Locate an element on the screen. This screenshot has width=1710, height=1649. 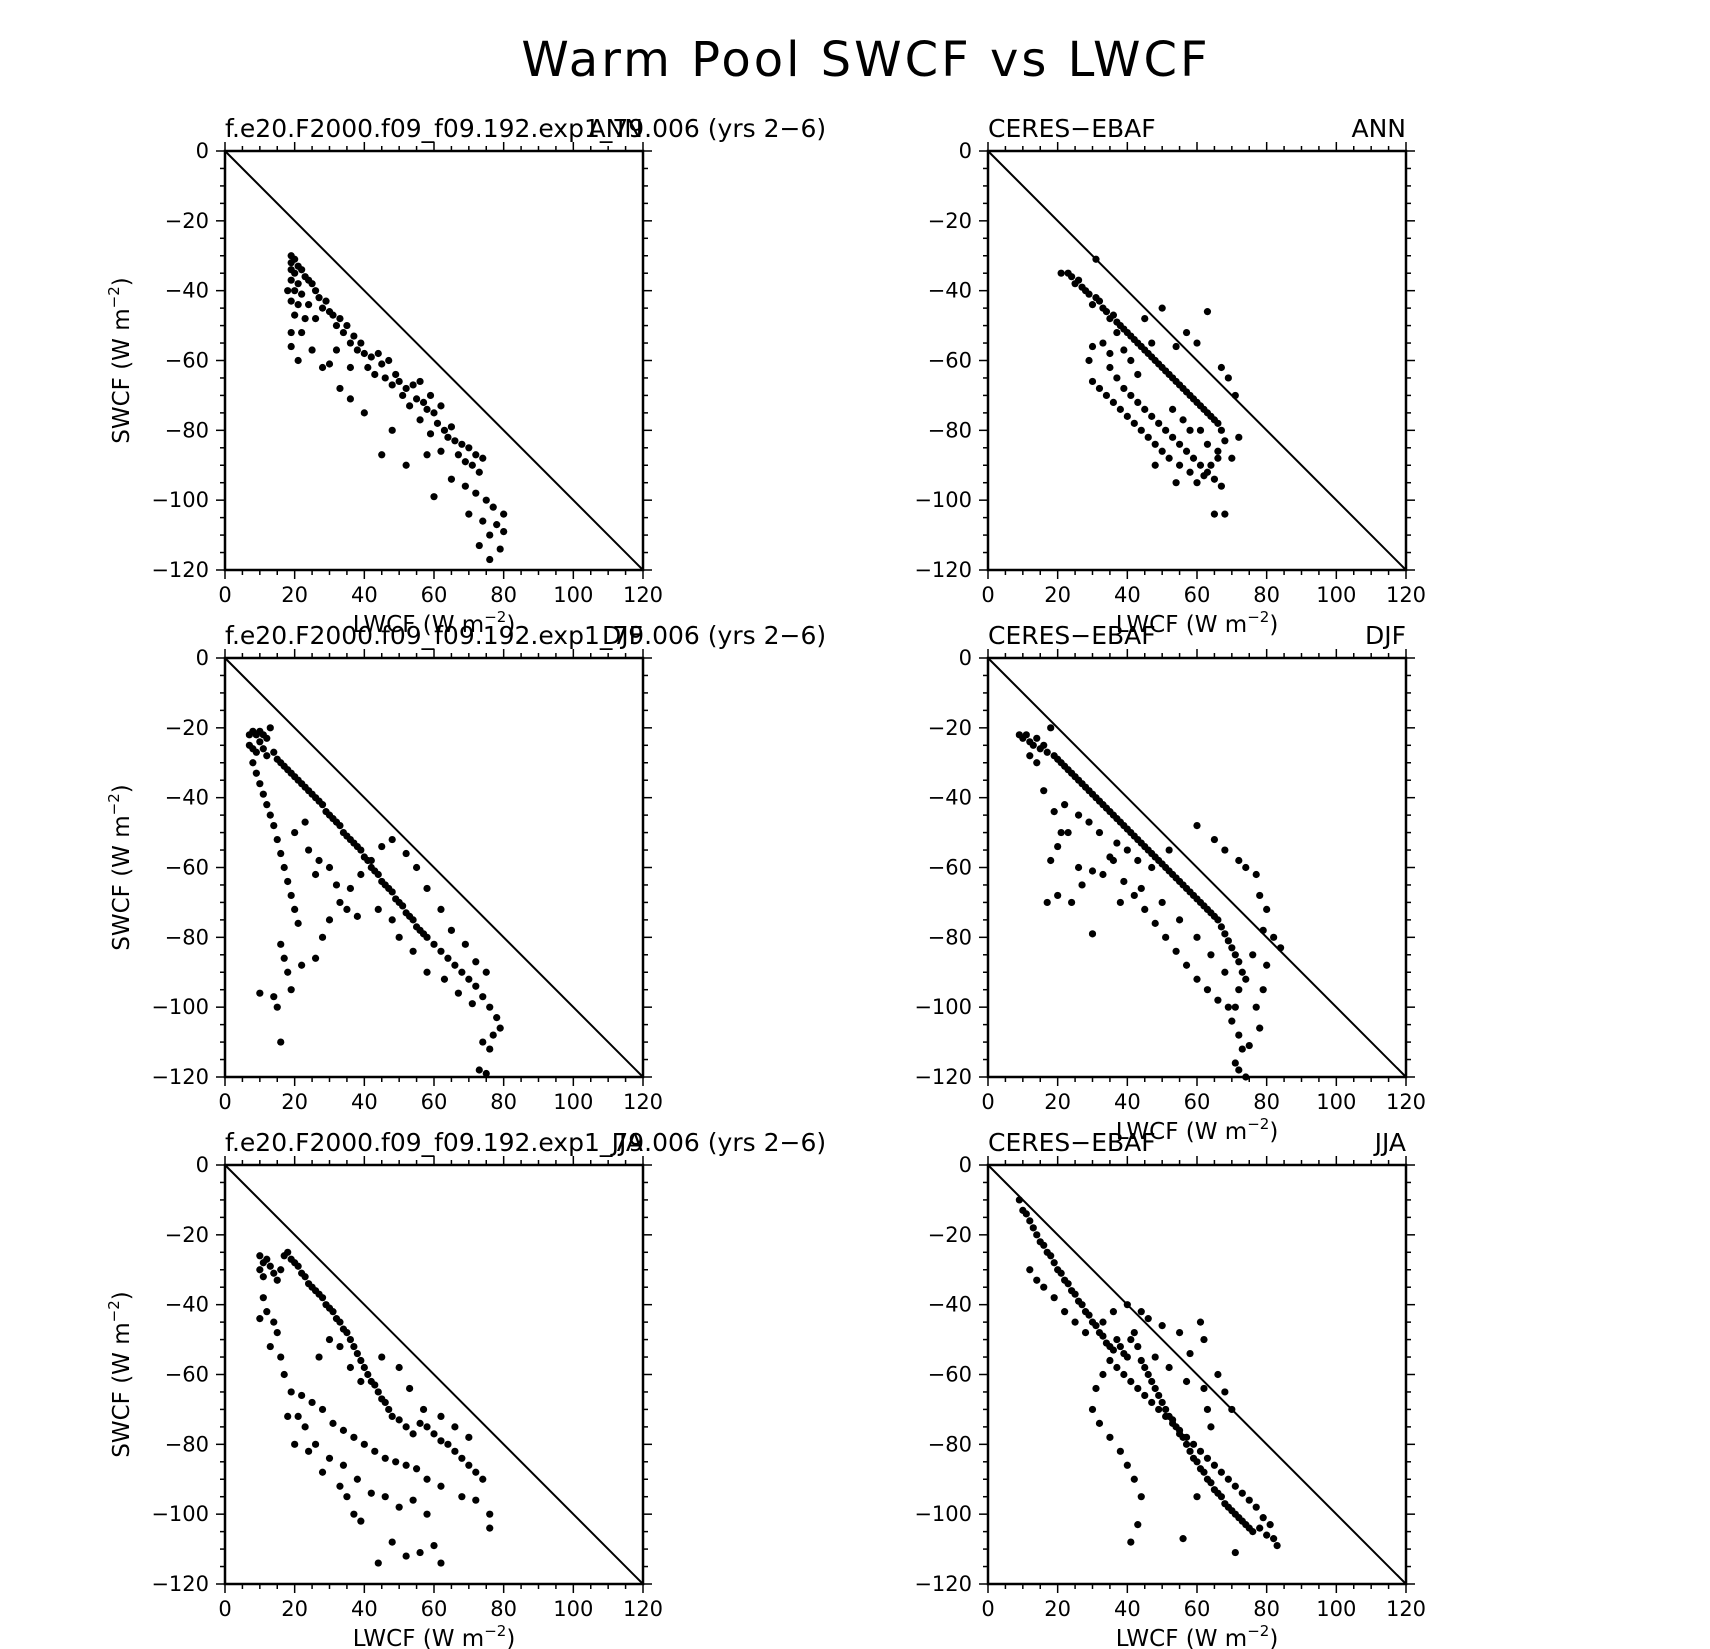
panel-left-label: CERES−EBAF is located at coordinates (1072, 128).